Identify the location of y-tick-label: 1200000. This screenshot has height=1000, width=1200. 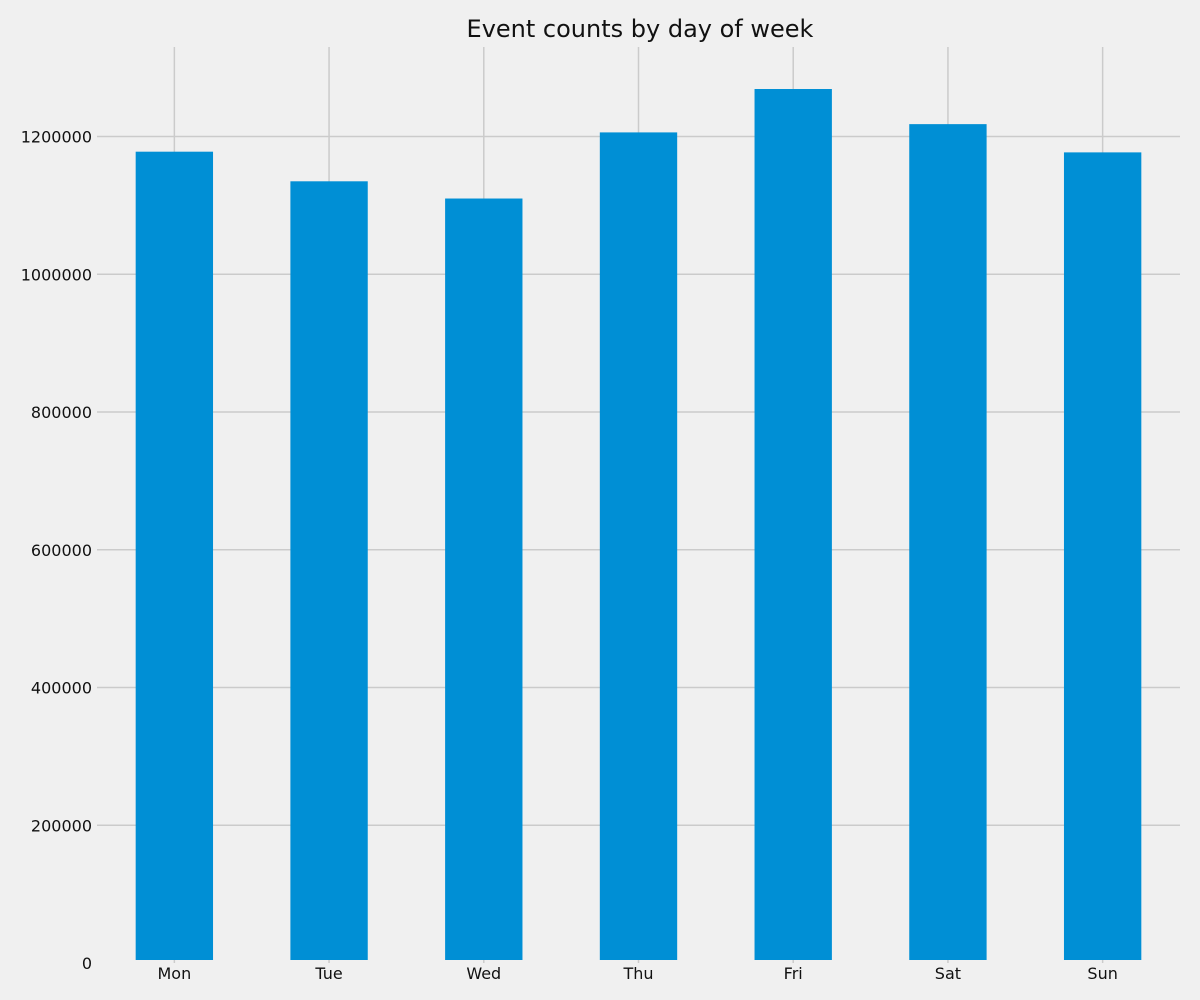
(56, 137).